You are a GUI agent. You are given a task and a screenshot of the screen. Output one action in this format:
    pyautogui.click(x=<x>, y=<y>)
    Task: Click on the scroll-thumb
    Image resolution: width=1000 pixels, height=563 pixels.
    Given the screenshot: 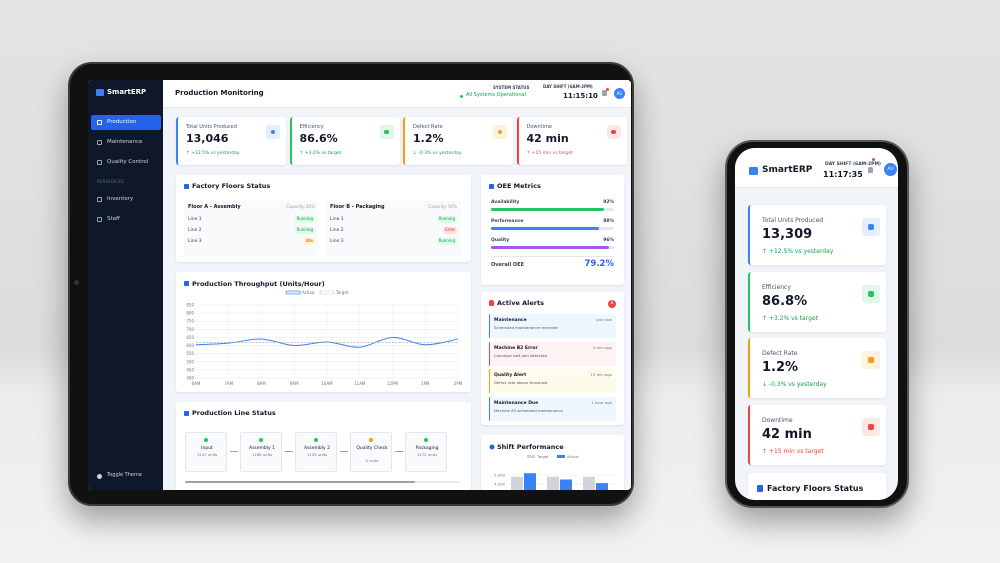 What is the action you would take?
    pyautogui.click(x=300, y=482)
    